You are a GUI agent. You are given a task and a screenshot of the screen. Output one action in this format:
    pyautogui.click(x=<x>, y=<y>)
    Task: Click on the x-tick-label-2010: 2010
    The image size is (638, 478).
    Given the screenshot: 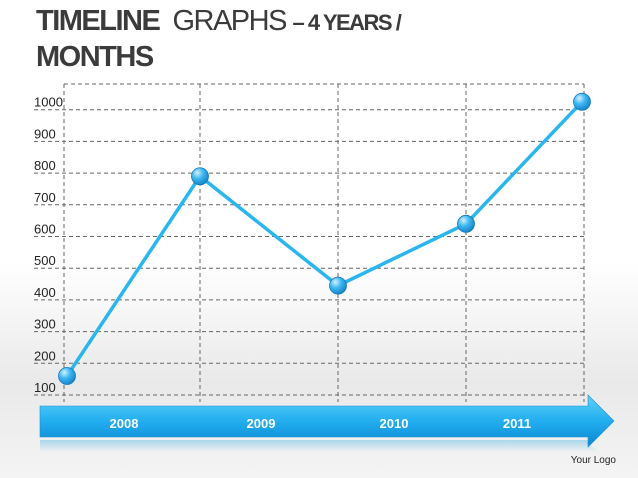 What is the action you would take?
    pyautogui.click(x=394, y=423)
    